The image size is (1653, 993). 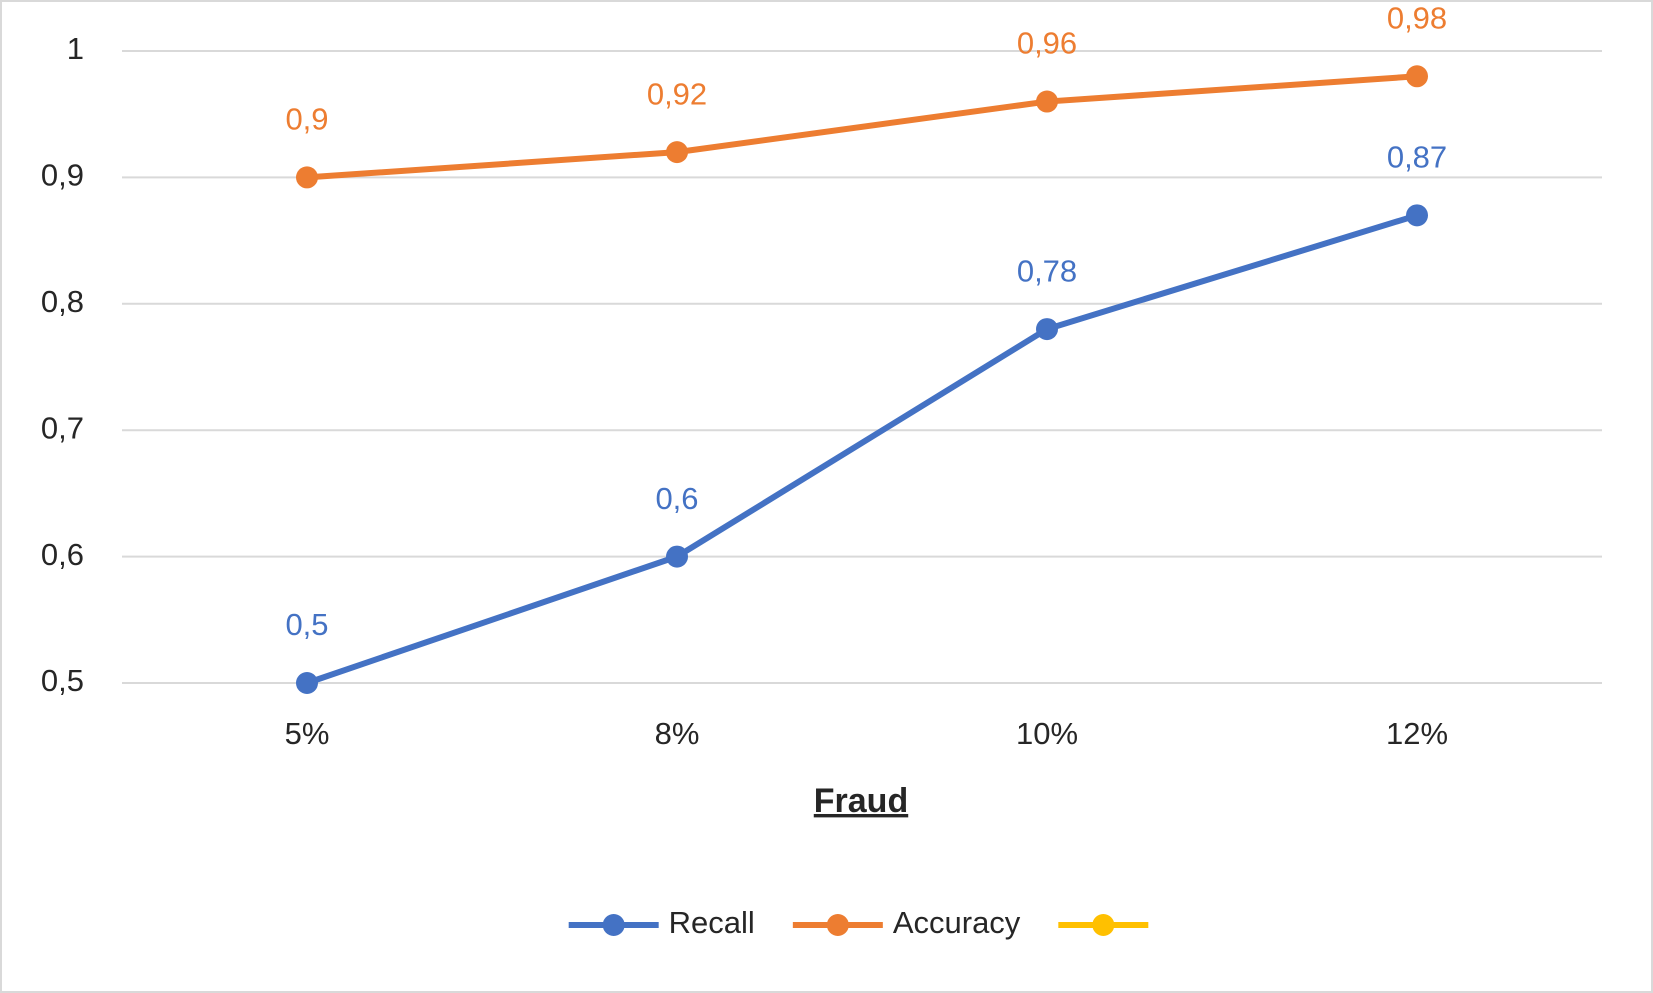 I want to click on data-label: 0,98, so click(x=1417, y=17).